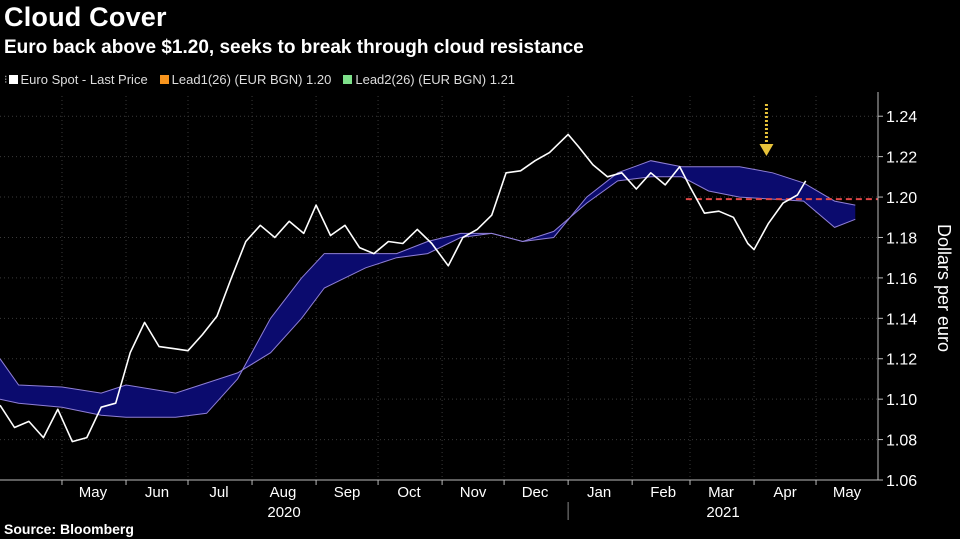 The image size is (960, 539). I want to click on x-tick-label: Jul, so click(218, 492).